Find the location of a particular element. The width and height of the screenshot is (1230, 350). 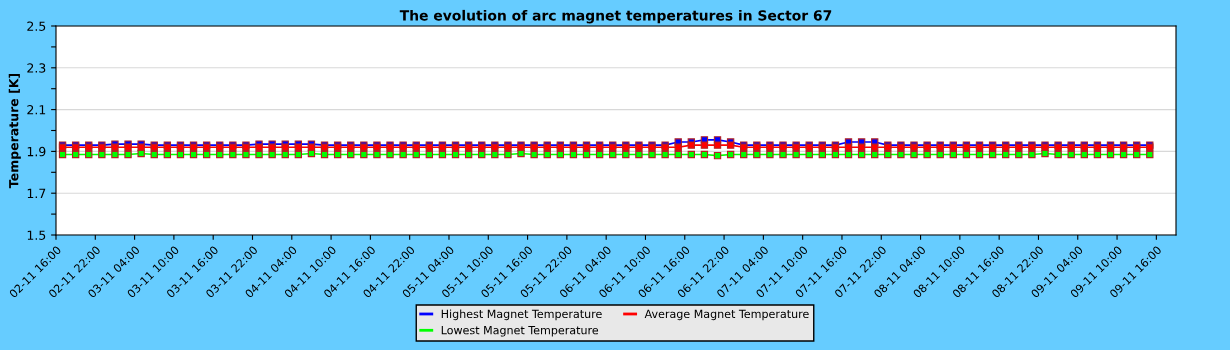

y-tick-label: 1.9 is located at coordinates (36, 151).